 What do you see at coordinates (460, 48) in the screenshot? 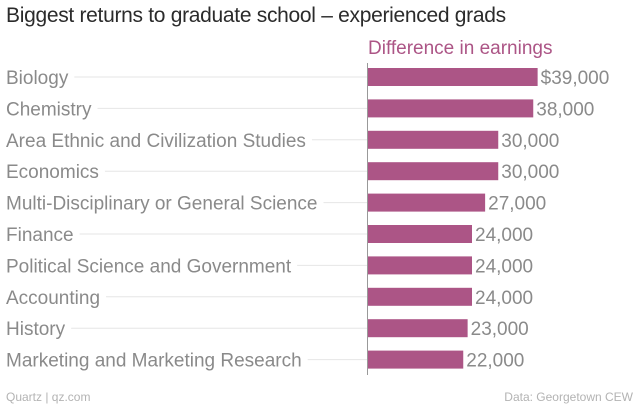
I see `series-label: Difference in earnings` at bounding box center [460, 48].